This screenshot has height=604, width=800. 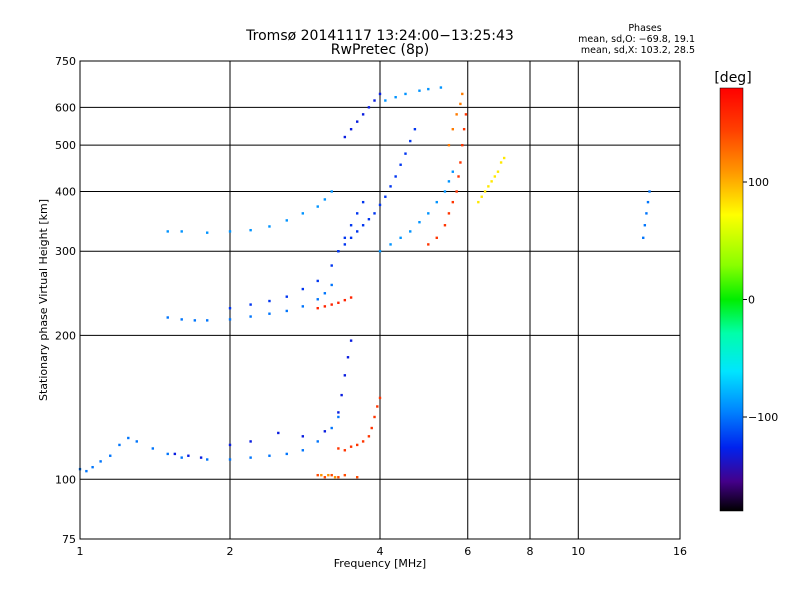 I want to click on x-tick-label: 6, so click(x=467, y=551).